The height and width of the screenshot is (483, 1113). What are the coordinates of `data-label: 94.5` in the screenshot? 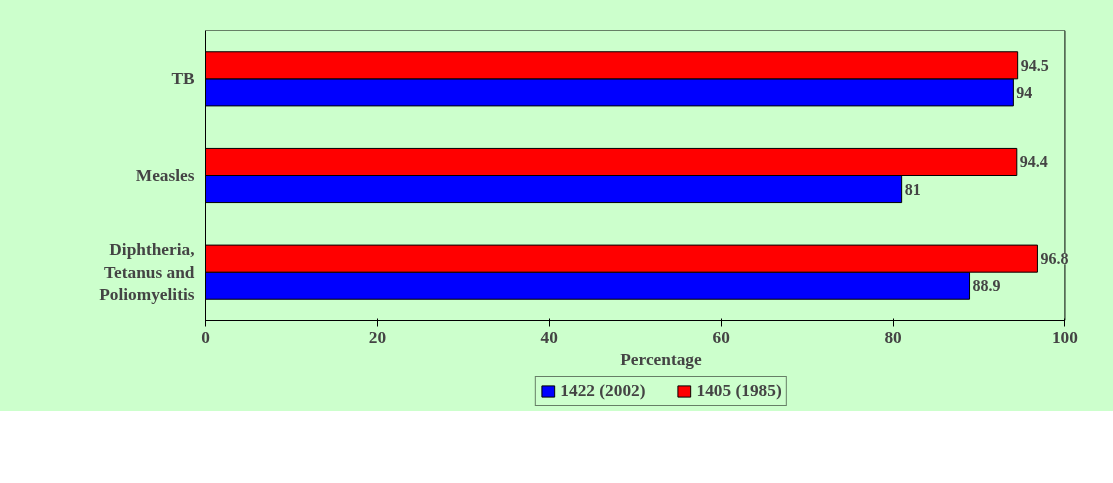 It's located at (1034, 65).